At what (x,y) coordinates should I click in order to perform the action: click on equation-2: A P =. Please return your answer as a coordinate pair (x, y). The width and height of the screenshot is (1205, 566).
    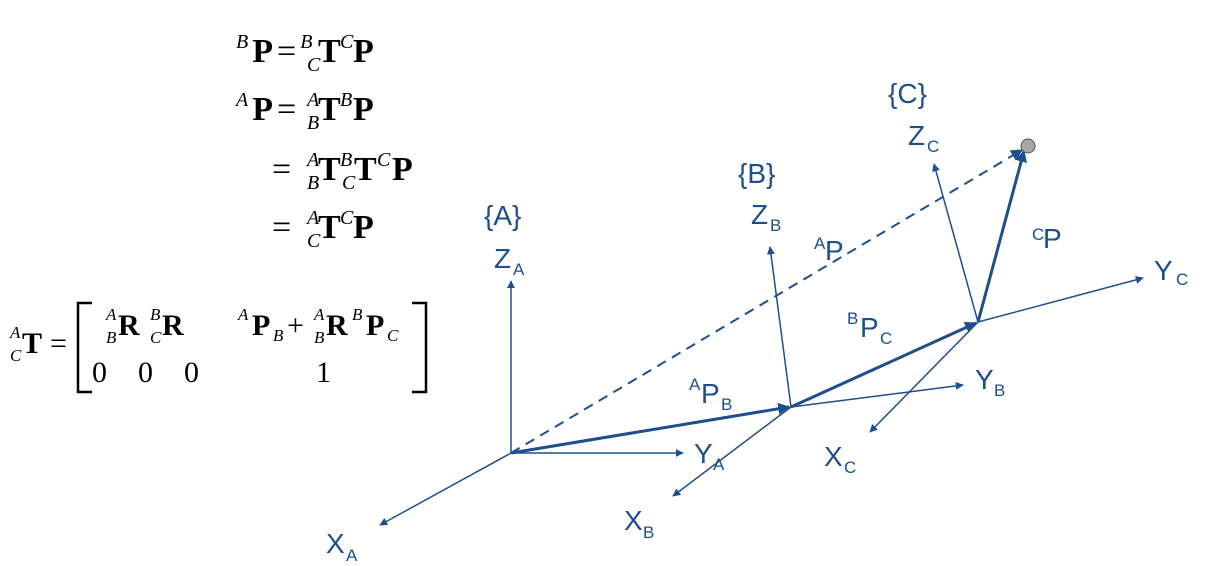
    Looking at the image, I should click on (265, 108).